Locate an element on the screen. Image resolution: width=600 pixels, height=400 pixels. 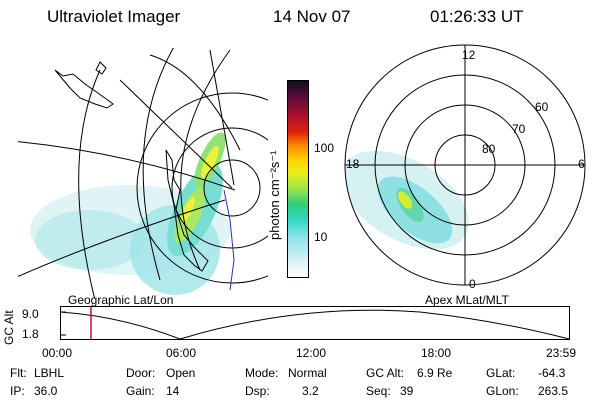
apex-caption: Apex MLat/MLT is located at coordinates (467, 300).